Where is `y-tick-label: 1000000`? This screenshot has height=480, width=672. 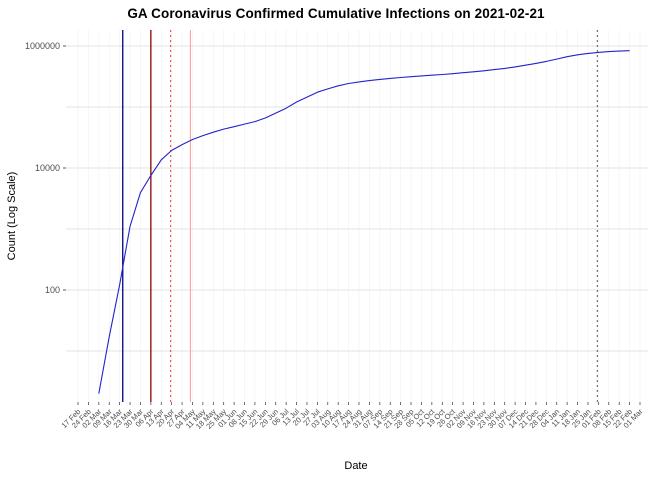 y-tick-label: 1000000 is located at coordinates (42, 46).